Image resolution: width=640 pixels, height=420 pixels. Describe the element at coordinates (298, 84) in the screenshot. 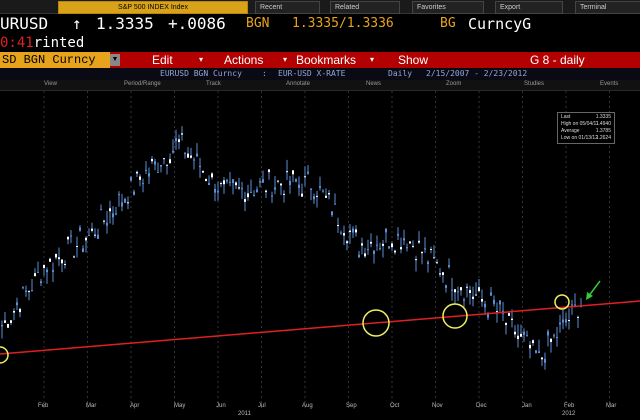

I see `tool-annotate: Annotate` at that location.